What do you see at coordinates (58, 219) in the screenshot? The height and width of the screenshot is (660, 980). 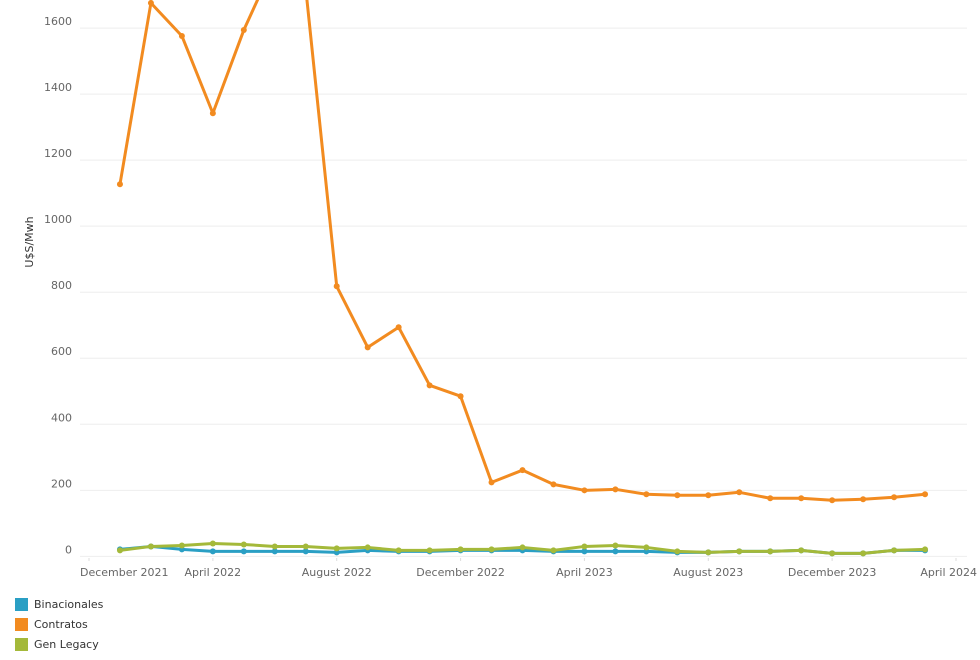 I see `y-tick-label: 1000` at bounding box center [58, 219].